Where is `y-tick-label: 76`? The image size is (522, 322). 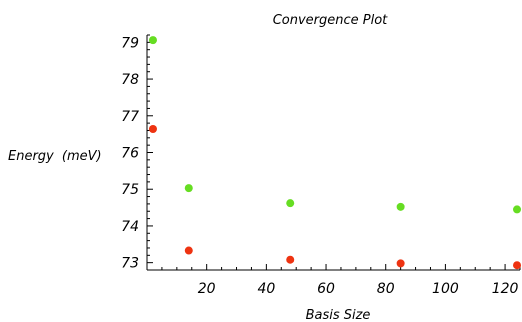
y-tick-label: 76 is located at coordinates (130, 154).